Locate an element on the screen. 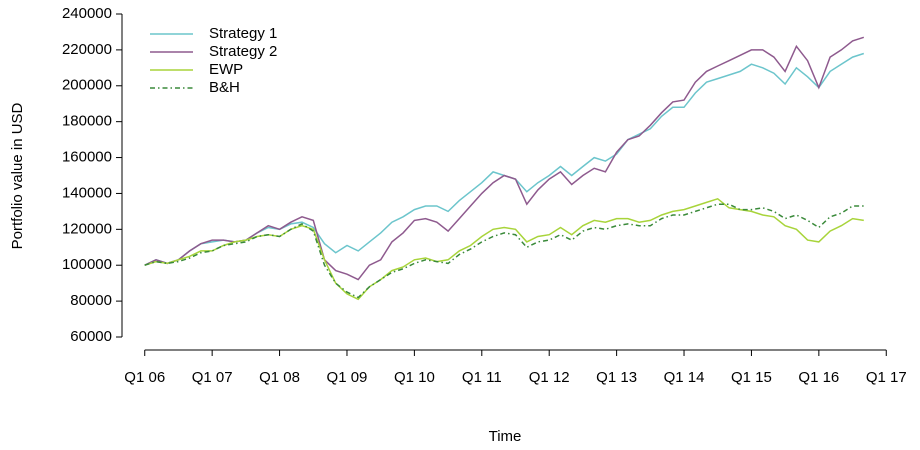 This screenshot has height=450, width=920. y-tick-label: 100000 is located at coordinates (87, 264).